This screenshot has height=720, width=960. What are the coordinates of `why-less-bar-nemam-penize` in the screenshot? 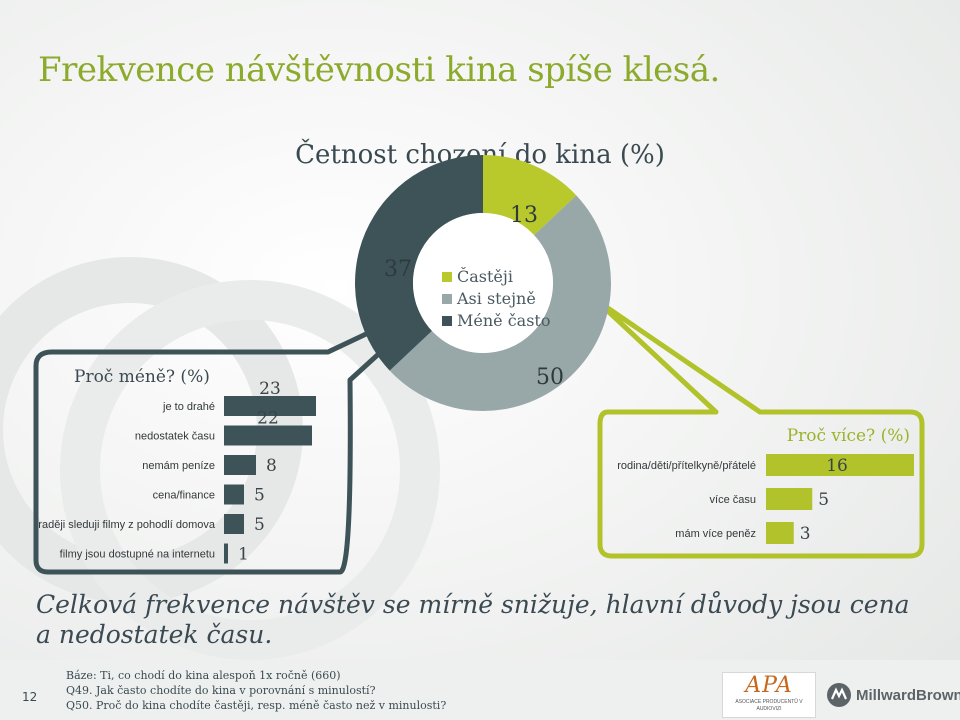 It's located at (240, 465).